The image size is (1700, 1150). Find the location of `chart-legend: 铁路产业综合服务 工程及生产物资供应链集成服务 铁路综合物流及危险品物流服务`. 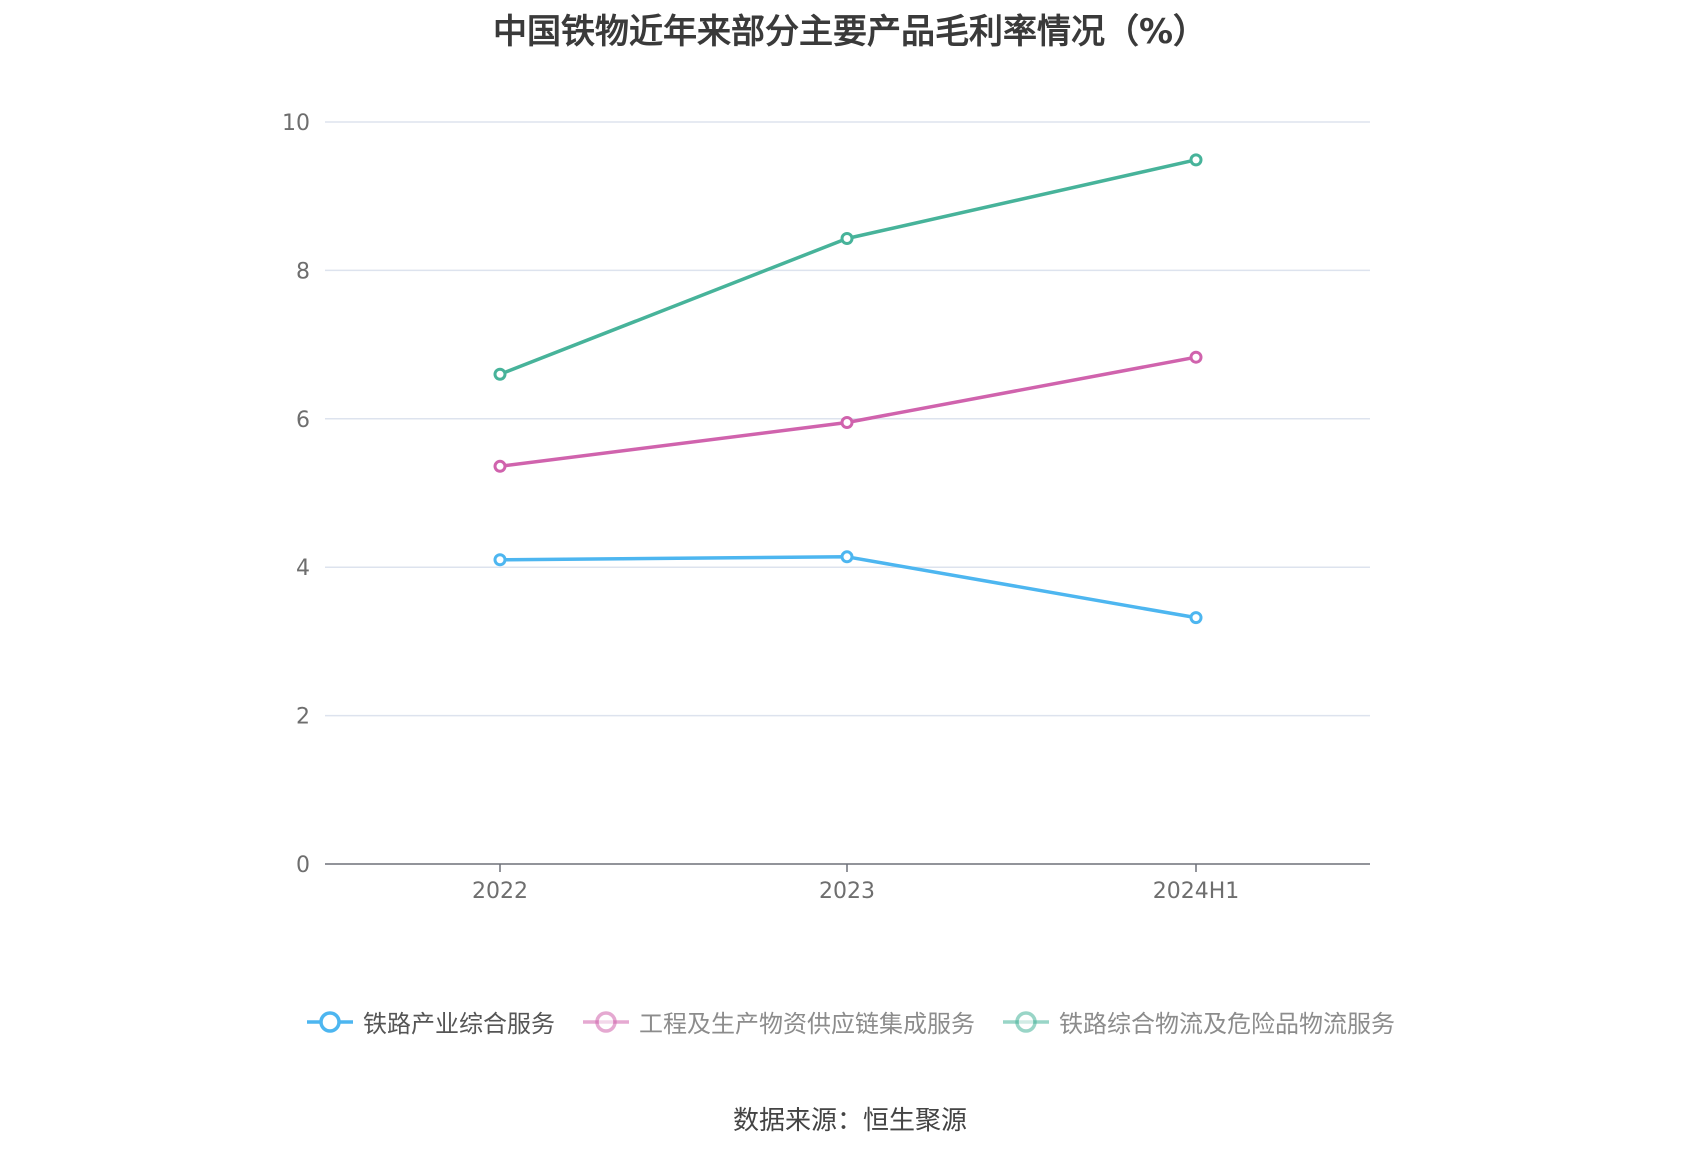

chart-legend: 铁路产业综合服务 工程及生产物资供应链集成服务 铁路综合物流及危险品物流服务 is located at coordinates (850, 1021).